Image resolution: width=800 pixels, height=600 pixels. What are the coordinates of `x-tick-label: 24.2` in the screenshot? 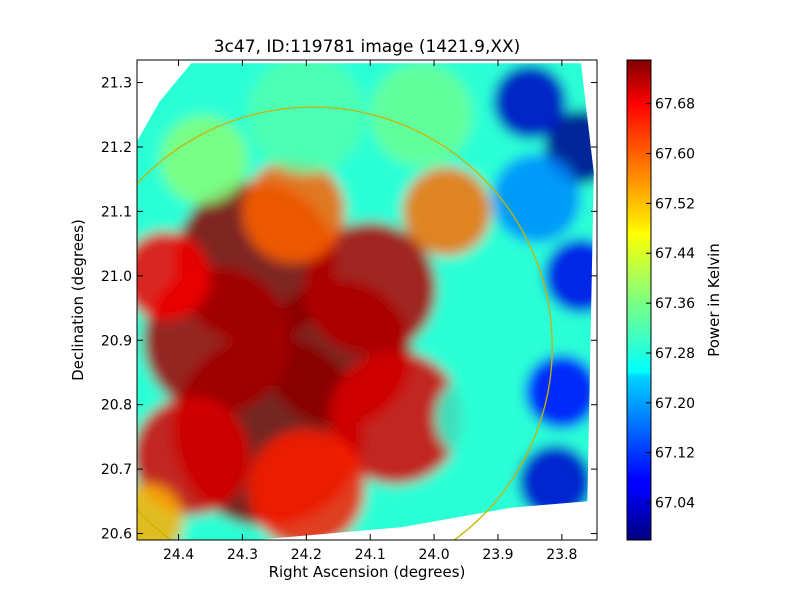 It's located at (306, 555).